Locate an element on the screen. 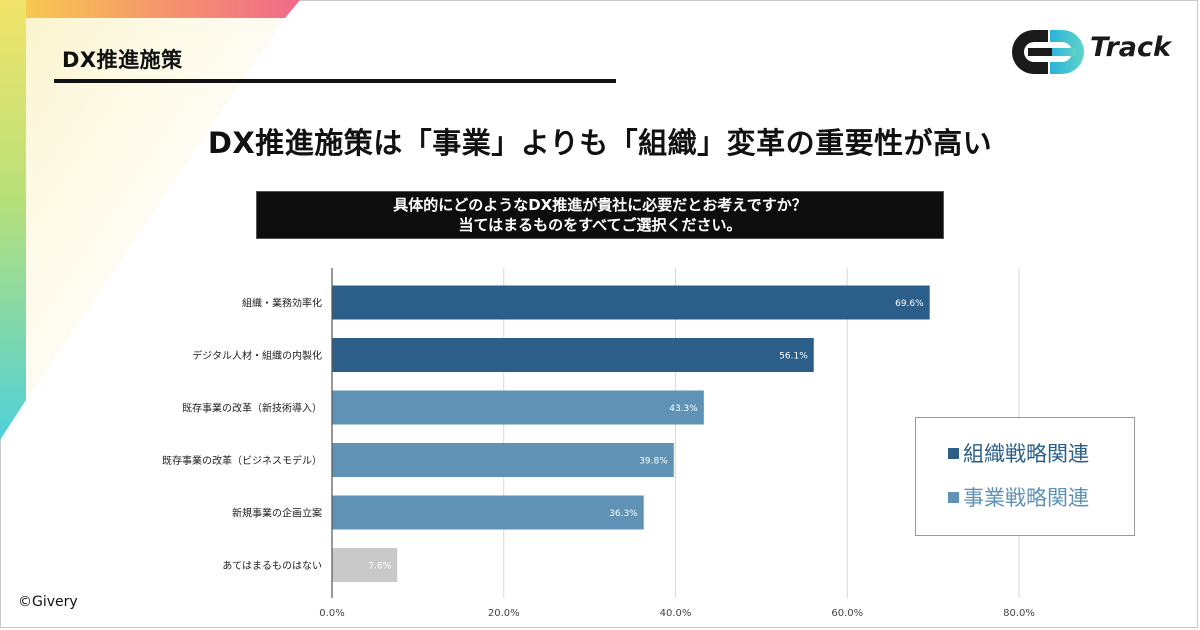 The width and height of the screenshot is (1200, 630). category-label: デジタル人材・組織の内製化 is located at coordinates (257, 355).